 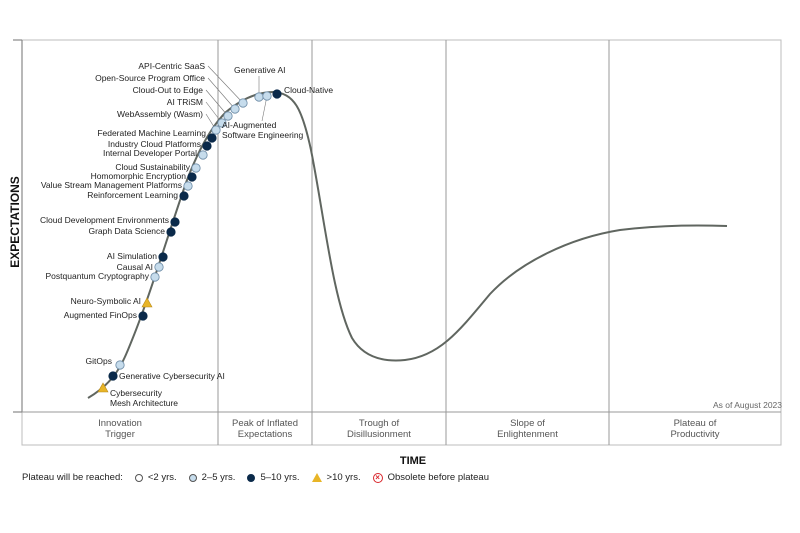 I want to click on phase-label: Innovation Trigger, so click(x=120, y=429).